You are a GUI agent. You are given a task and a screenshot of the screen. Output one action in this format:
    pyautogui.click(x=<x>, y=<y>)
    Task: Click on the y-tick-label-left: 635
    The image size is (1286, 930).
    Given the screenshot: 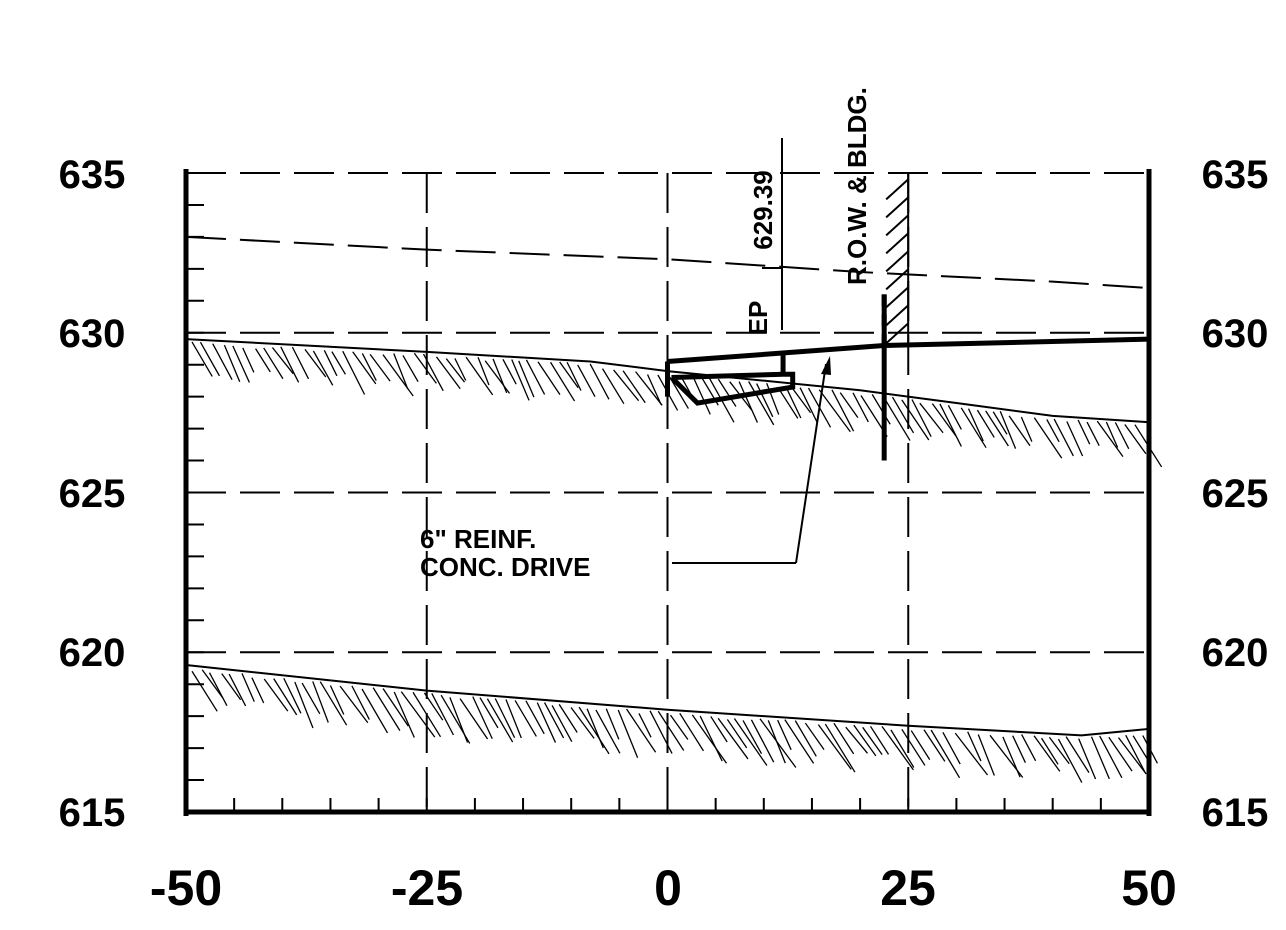 What is the action you would take?
    pyautogui.click(x=92, y=175)
    